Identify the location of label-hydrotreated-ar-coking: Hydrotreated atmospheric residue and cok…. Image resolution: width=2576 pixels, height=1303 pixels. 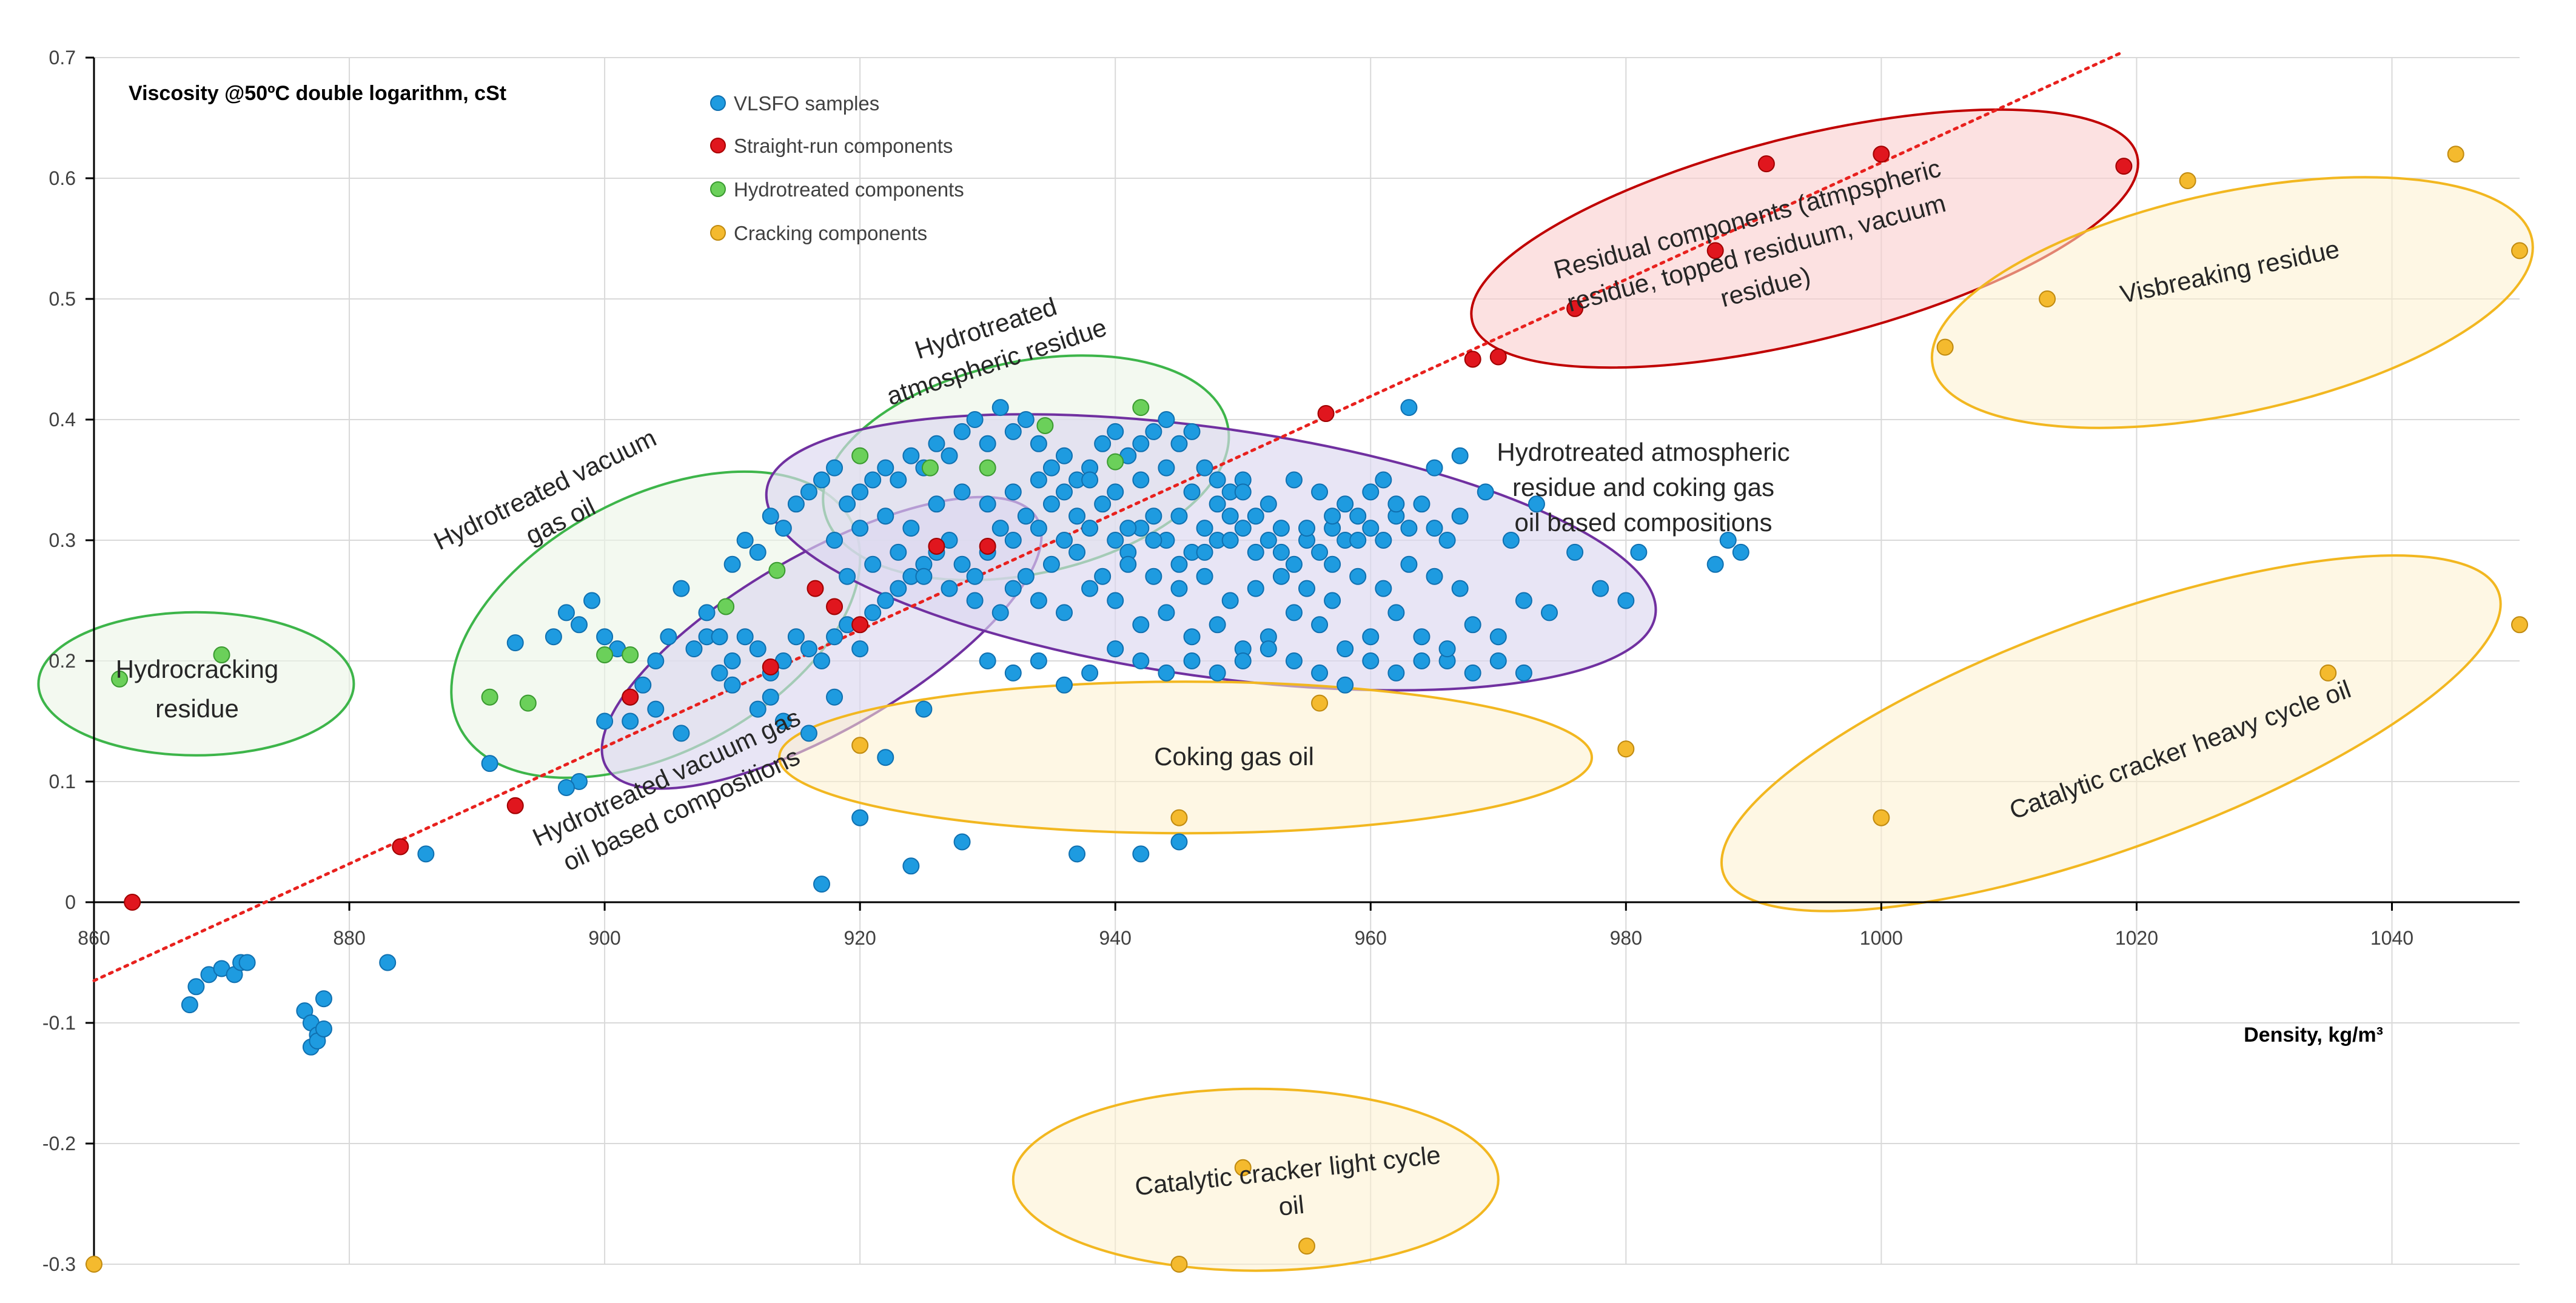
(1643, 487).